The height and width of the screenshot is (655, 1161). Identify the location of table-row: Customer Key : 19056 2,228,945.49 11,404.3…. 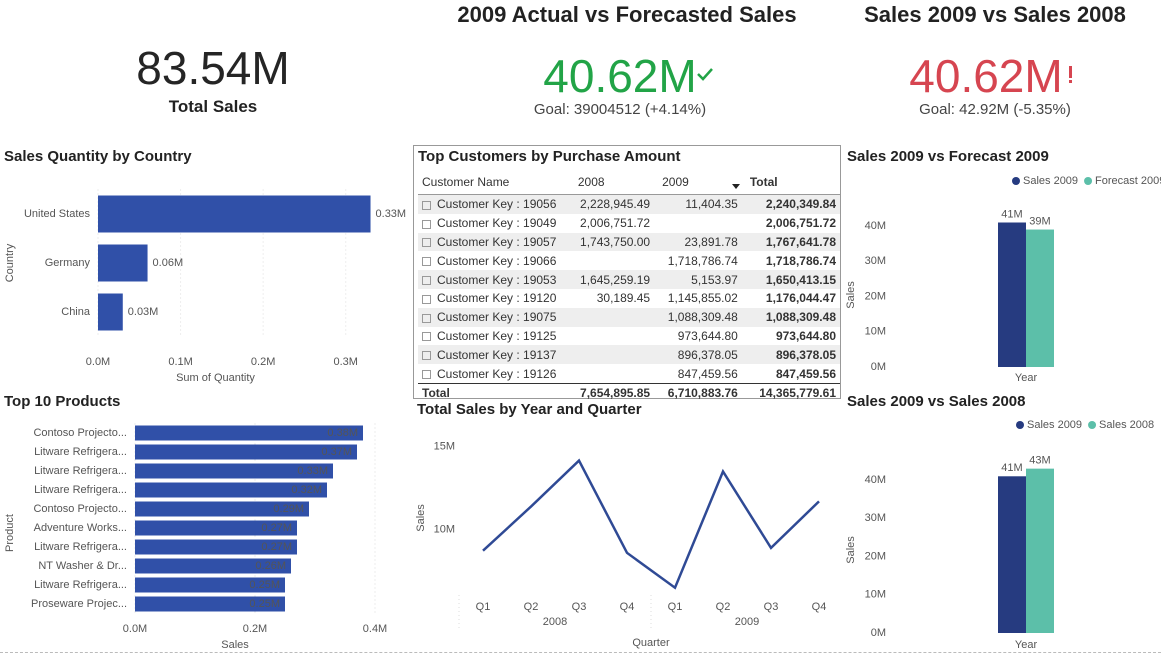
(629, 204).